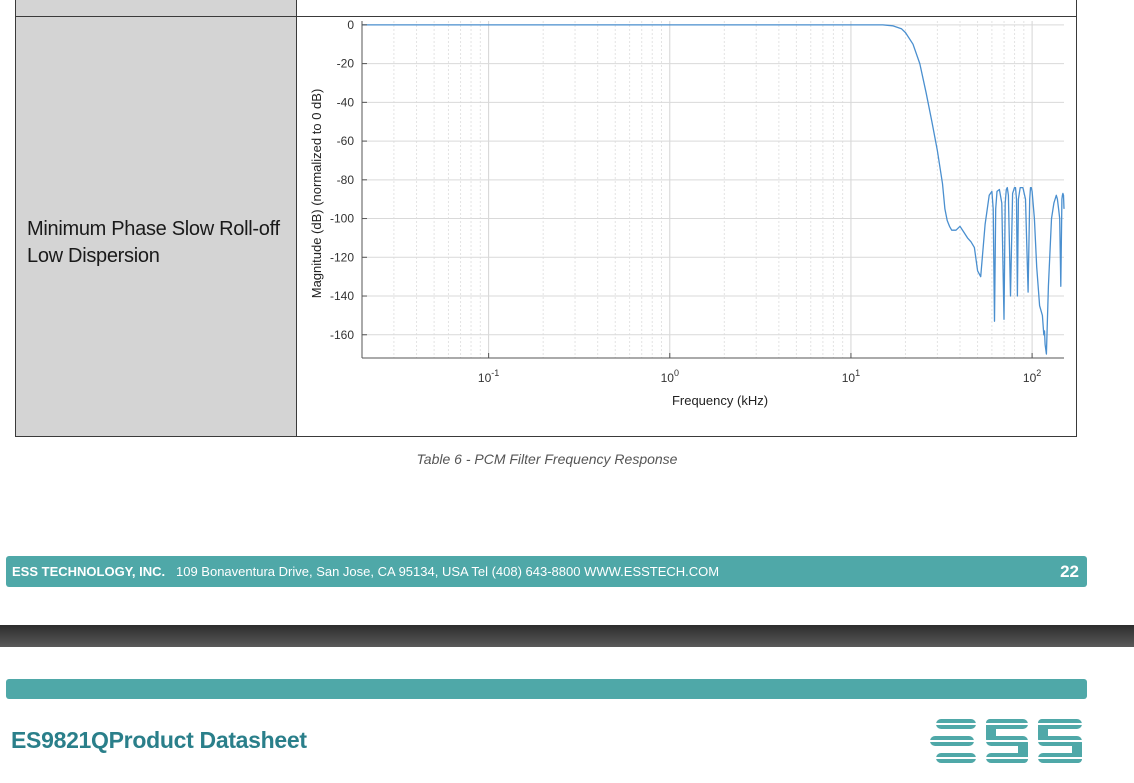 The image size is (1134, 783). What do you see at coordinates (851, 376) in the screenshot?
I see `x-tick-label: 10¹` at bounding box center [851, 376].